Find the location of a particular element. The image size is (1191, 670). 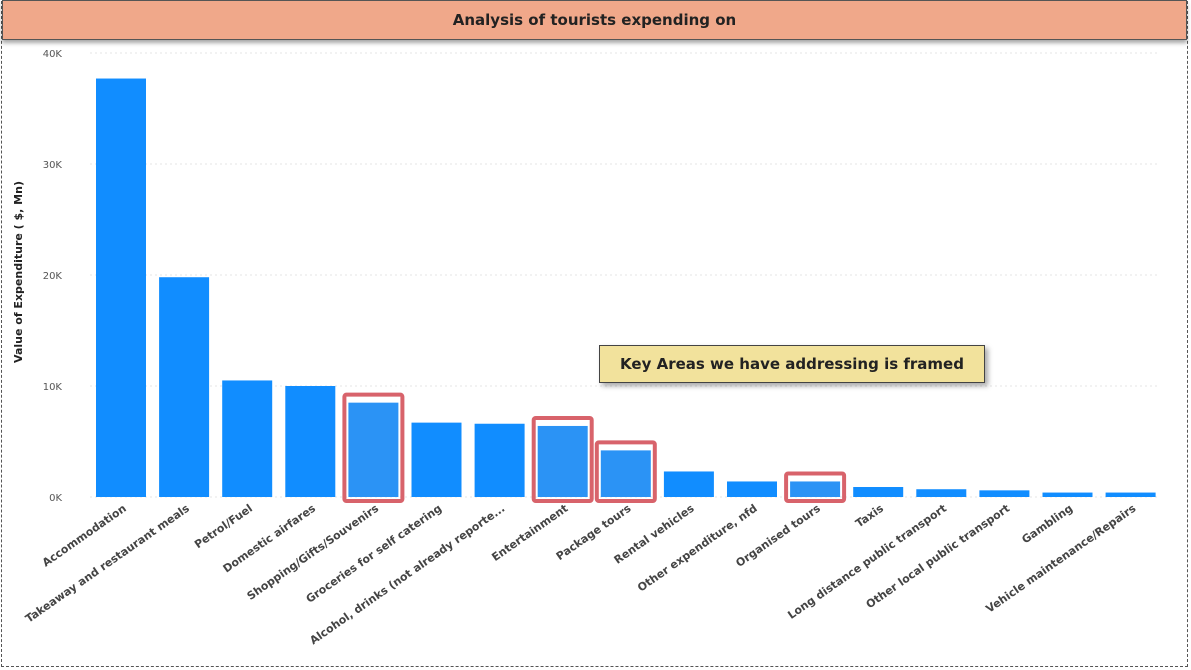

y-axis: 0K 10K 20K 30K 40K is located at coordinates (53, 276).